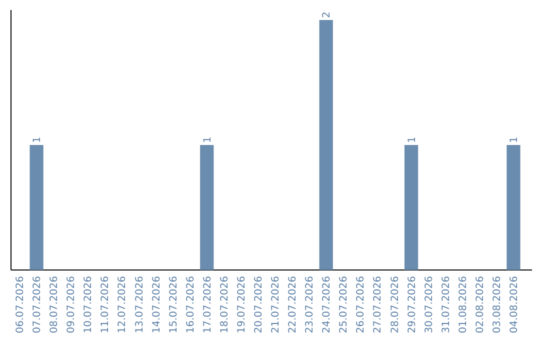 The image size is (540, 340). Describe the element at coordinates (480, 305) in the screenshot. I see `x-tick-label: 02.08.2026` at that location.